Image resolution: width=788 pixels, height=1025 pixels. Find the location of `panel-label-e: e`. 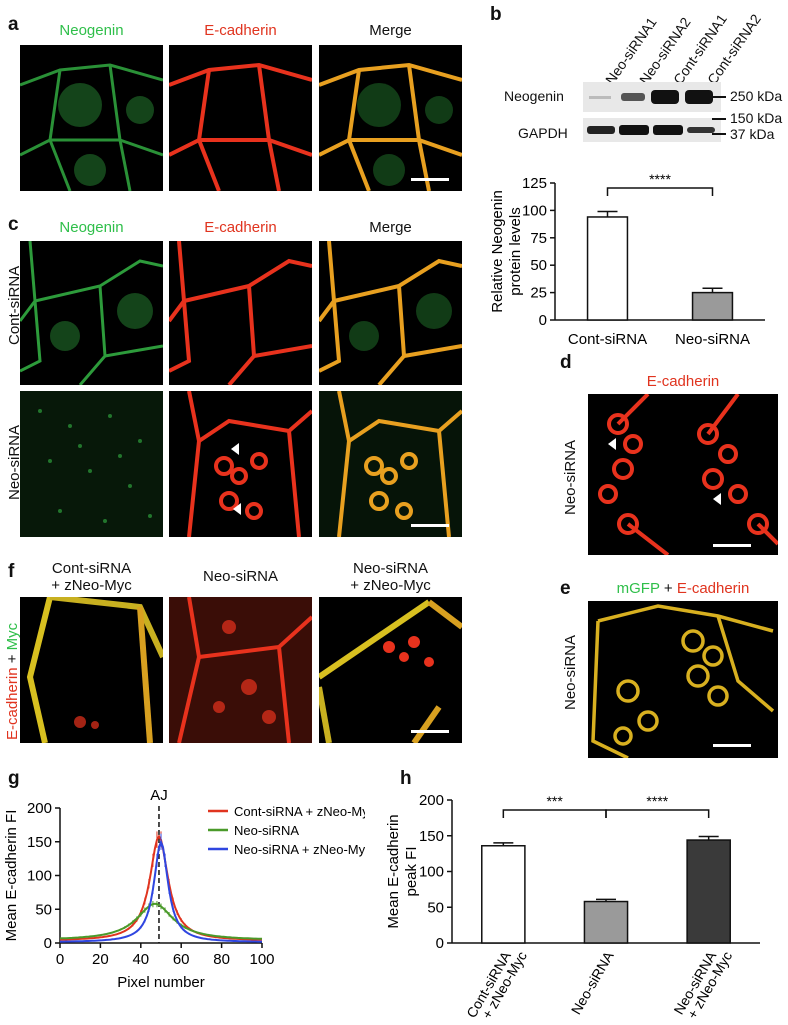

panel-label-e: e is located at coordinates (565, 588).